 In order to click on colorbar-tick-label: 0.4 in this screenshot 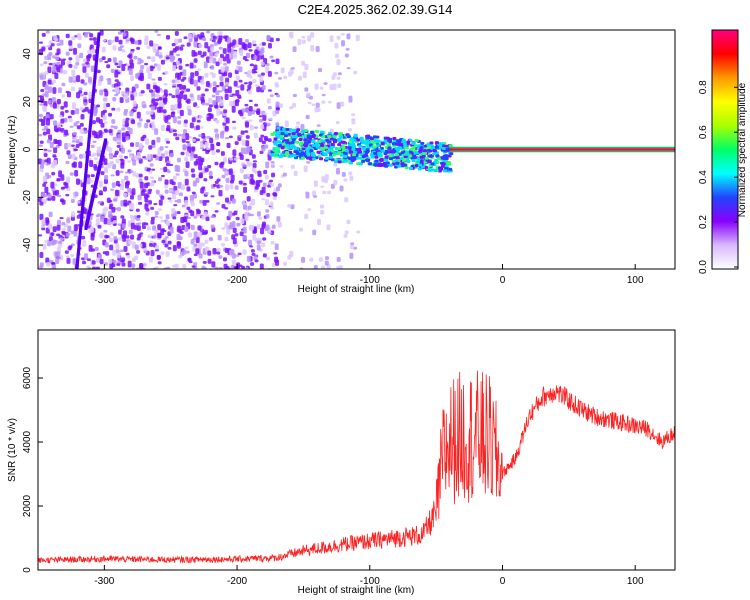, I will do `click(703, 177)`.